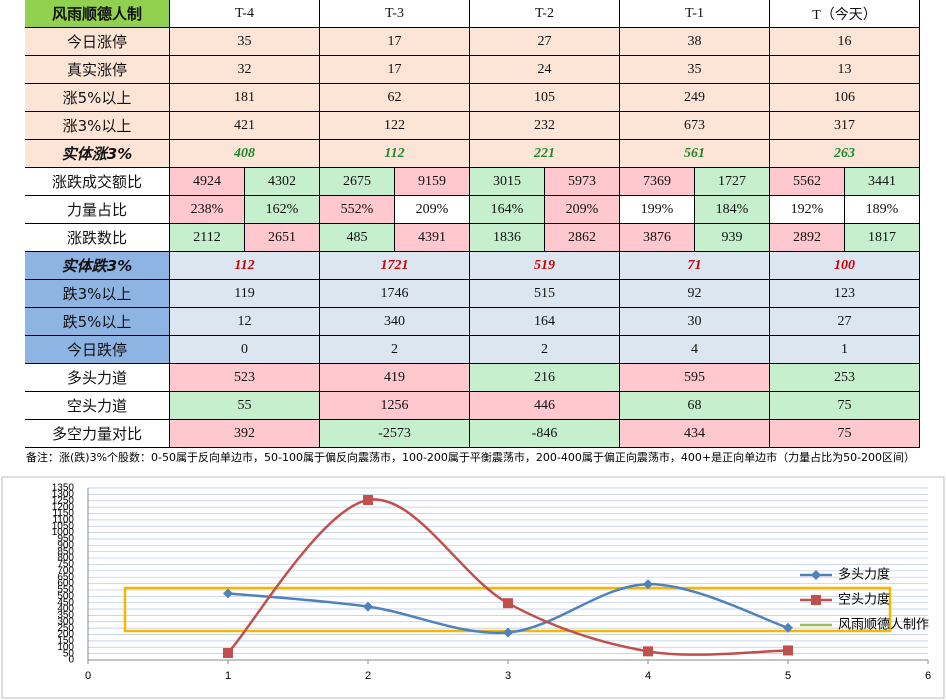 The height and width of the screenshot is (700, 946). Describe the element at coordinates (882, 238) in the screenshot. I see `pair-cell: 1817` at that location.